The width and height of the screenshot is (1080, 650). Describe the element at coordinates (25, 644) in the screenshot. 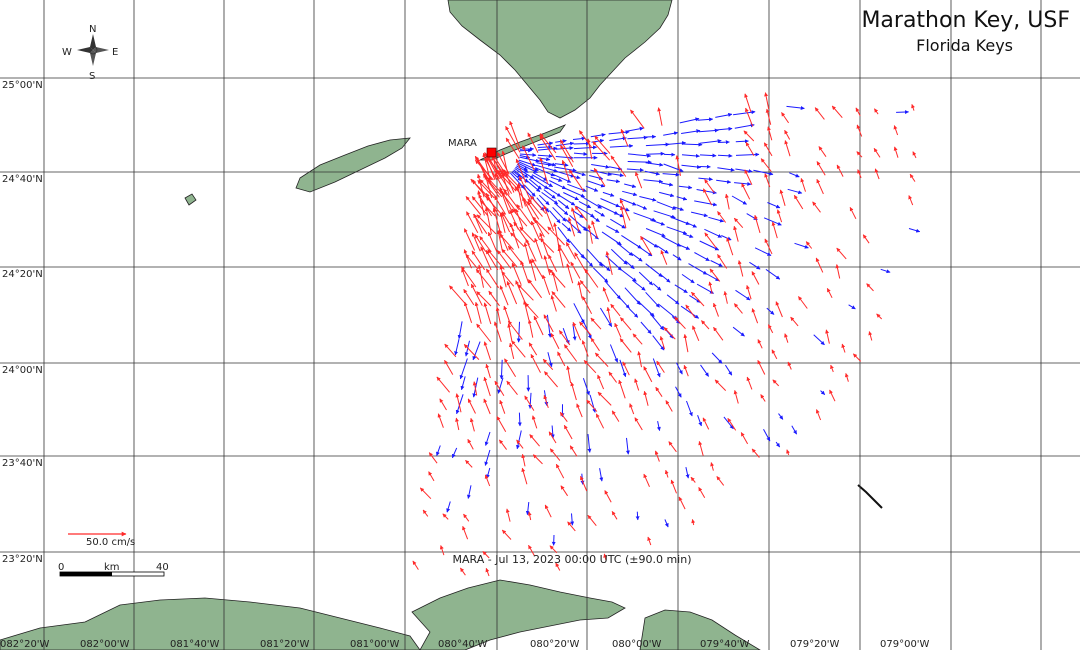

I see `lon-label: 082°20'W` at that location.